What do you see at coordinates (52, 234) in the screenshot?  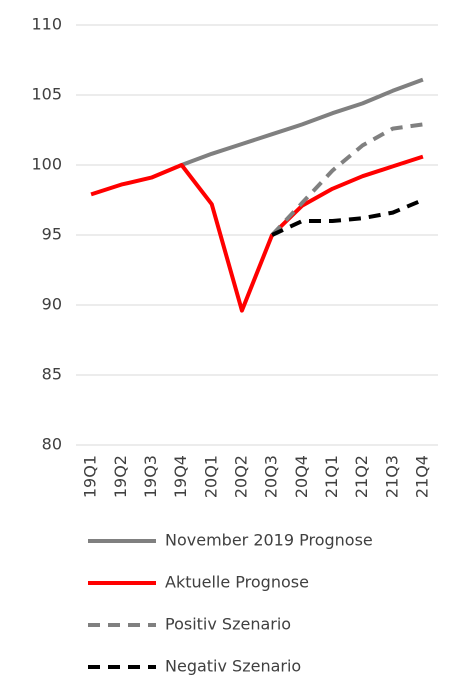 I see `y-tick-label: 95` at bounding box center [52, 234].